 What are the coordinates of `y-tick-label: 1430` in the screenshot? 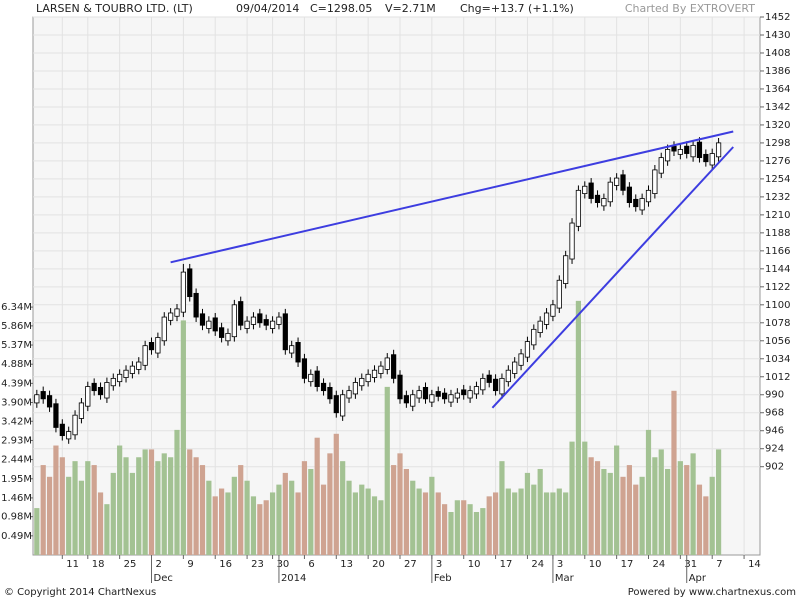 It's located at (777, 35).